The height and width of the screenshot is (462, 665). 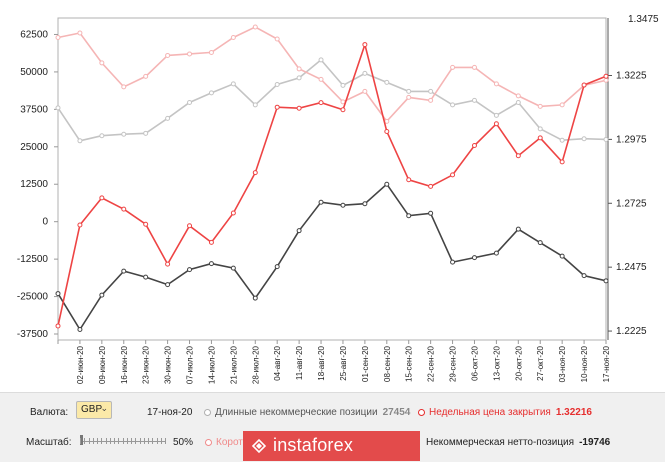 I want to click on x-tick-label: 29-сен-20, so click(x=453, y=363).